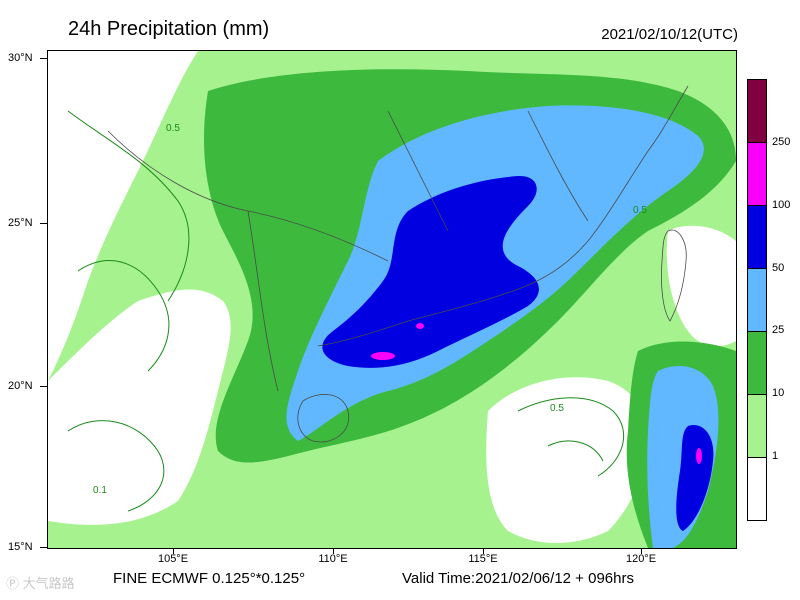 The width and height of the screenshot is (800, 600). What do you see at coordinates (641, 559) in the screenshot?
I see `lon-label-120: 120°E` at bounding box center [641, 559].